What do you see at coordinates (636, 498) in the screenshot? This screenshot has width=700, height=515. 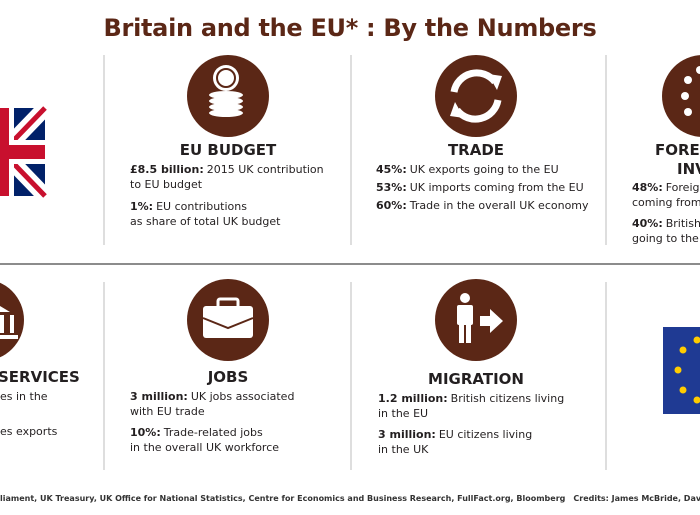 I see `credits: Credits: James McBride, David Foster` at bounding box center [636, 498].